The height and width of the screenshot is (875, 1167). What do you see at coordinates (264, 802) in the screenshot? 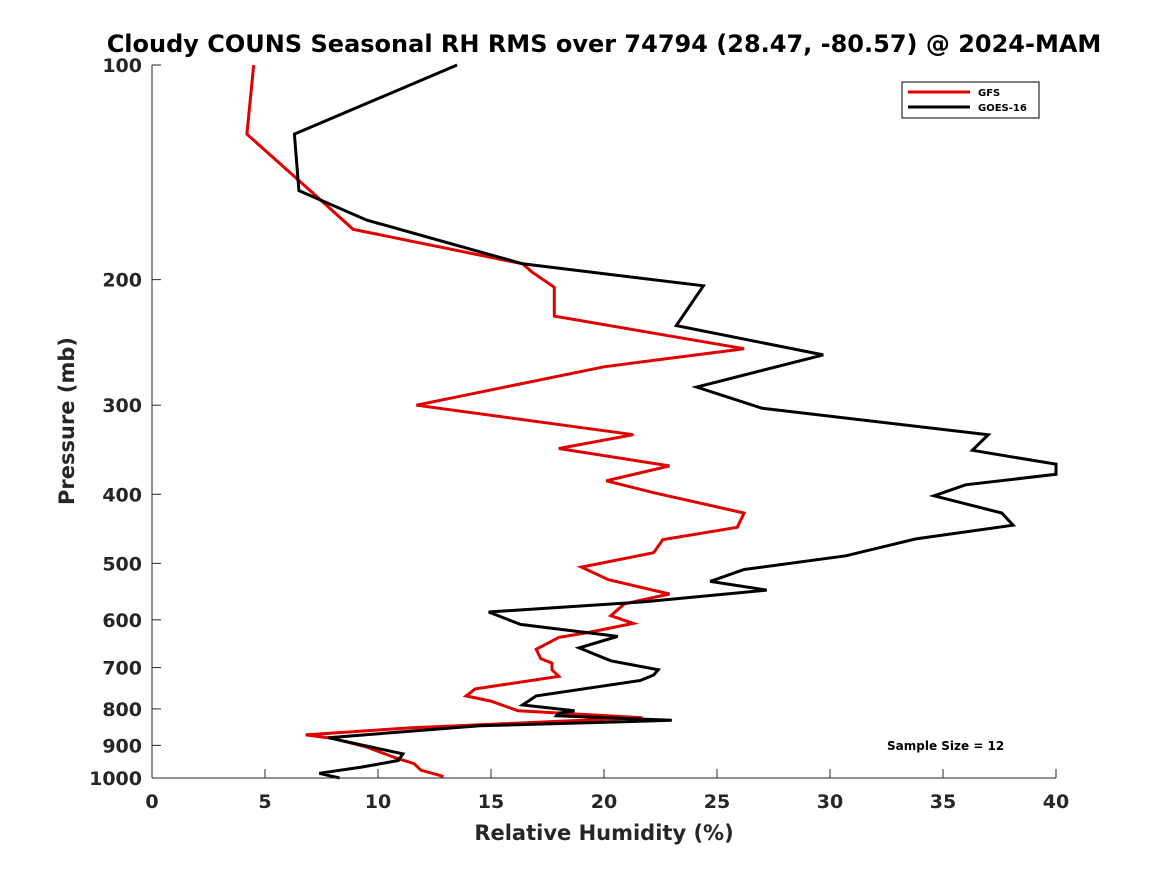
I see `x-tick-label: 5` at bounding box center [264, 802].